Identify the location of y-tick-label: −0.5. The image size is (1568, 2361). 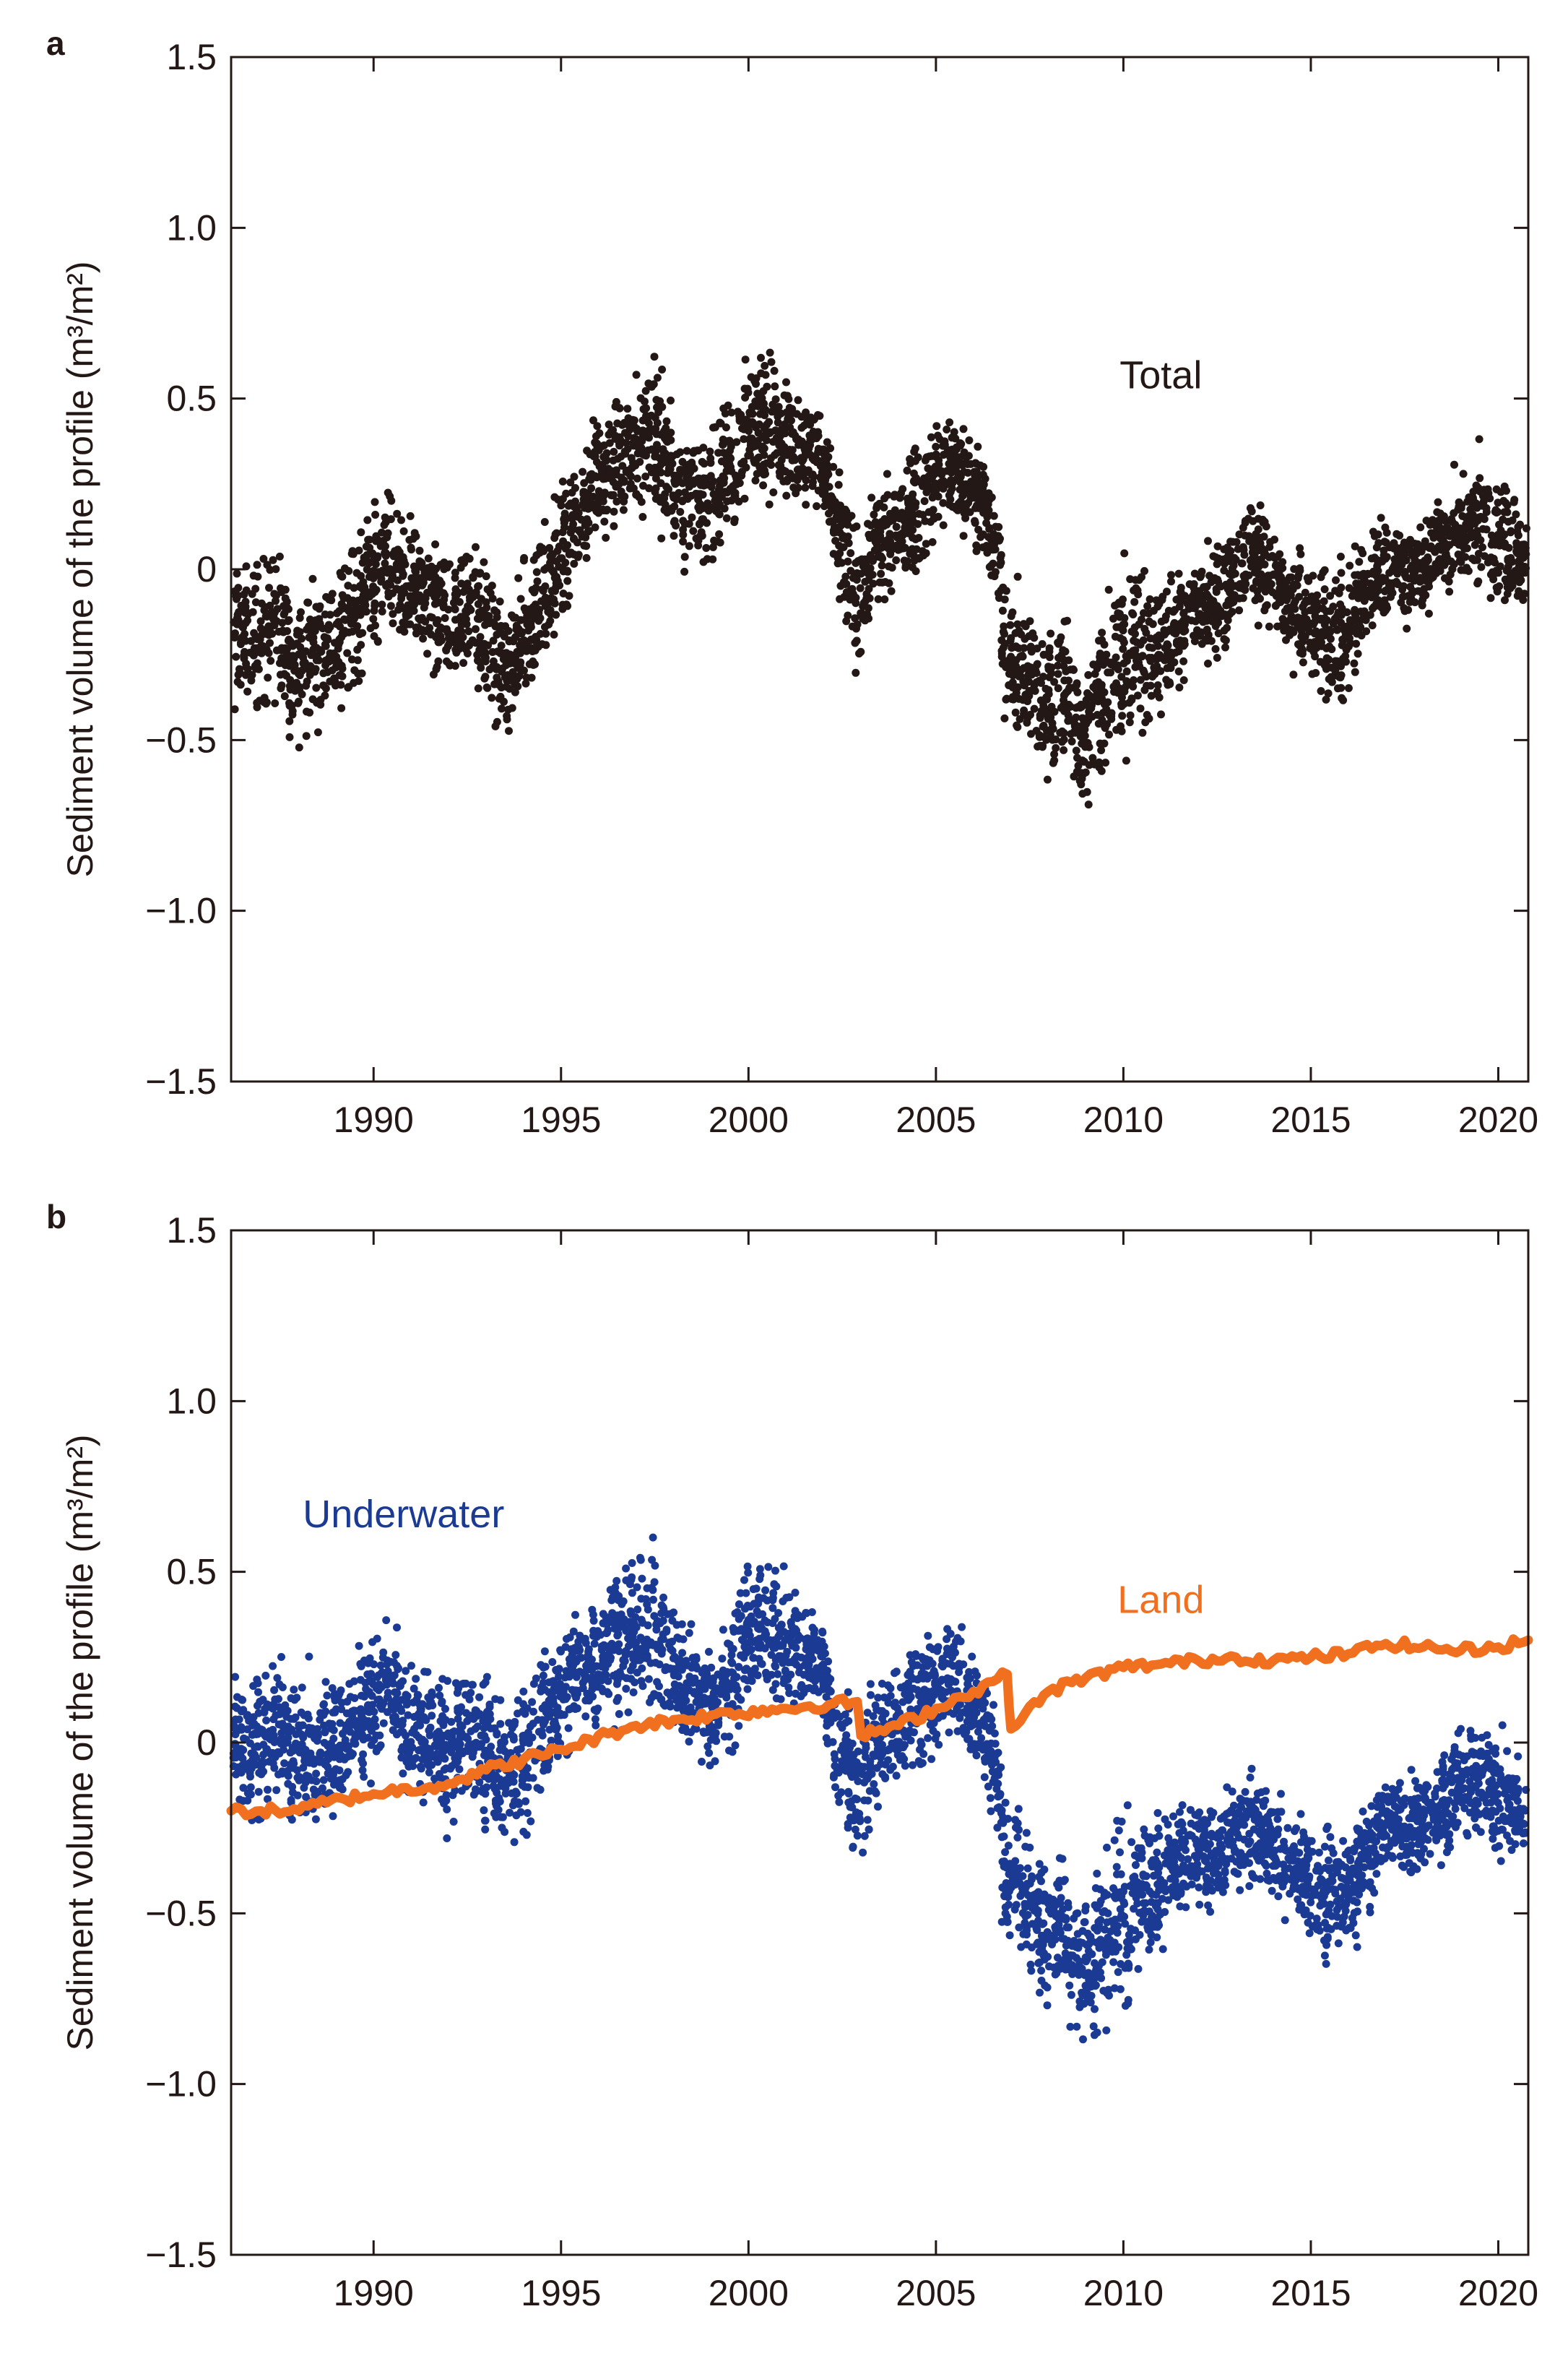
(181, 740).